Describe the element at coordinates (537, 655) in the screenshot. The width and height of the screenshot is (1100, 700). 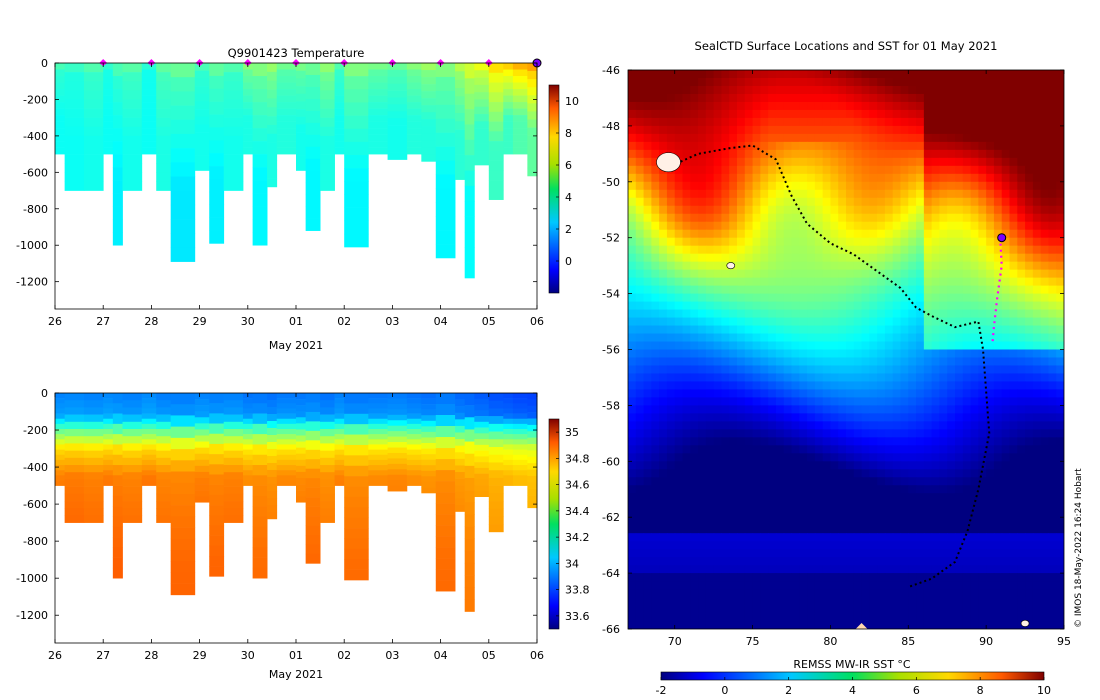
I see `x-tick-label: 06` at that location.